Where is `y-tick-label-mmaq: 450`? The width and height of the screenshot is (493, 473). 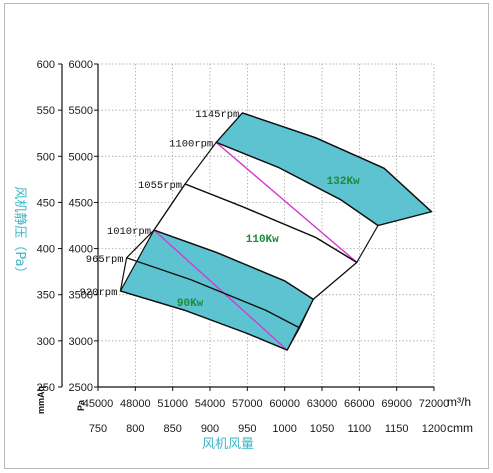
y-tick-label-mmaq: 450 is located at coordinates (46, 203).